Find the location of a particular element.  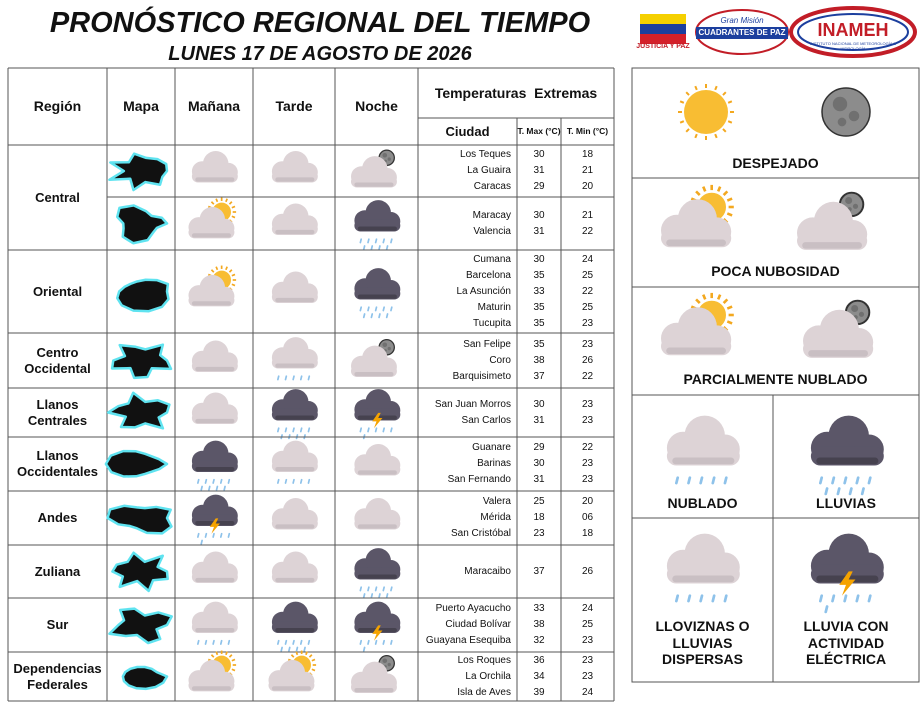

column-header: Mañana is located at coordinates (214, 106).